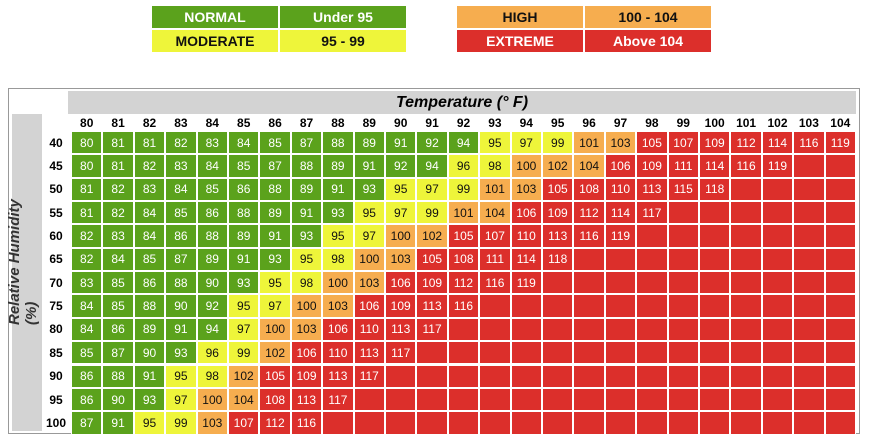 The height and width of the screenshot is (447, 869). I want to click on heat-index-cell: 99, so click(432, 213).